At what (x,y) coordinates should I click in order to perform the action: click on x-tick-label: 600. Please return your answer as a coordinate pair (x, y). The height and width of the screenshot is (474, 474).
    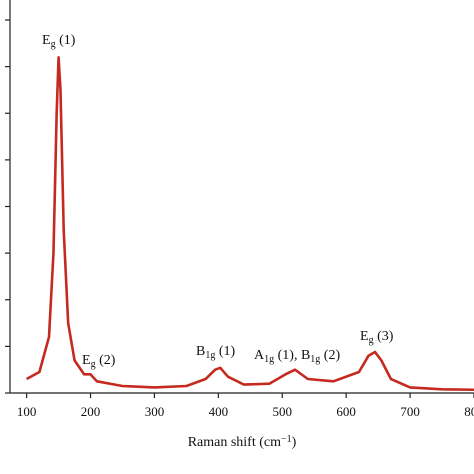
    Looking at the image, I should click on (346, 411).